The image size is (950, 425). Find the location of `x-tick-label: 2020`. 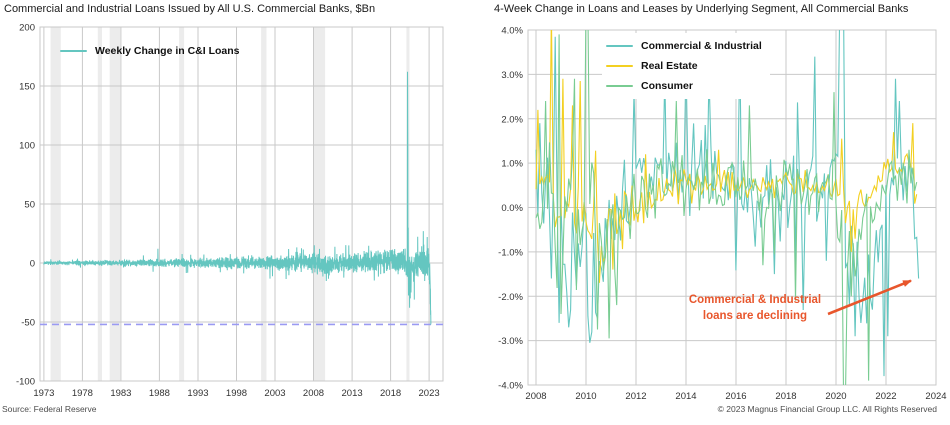

x-tick-label: 2020 is located at coordinates (835, 396).